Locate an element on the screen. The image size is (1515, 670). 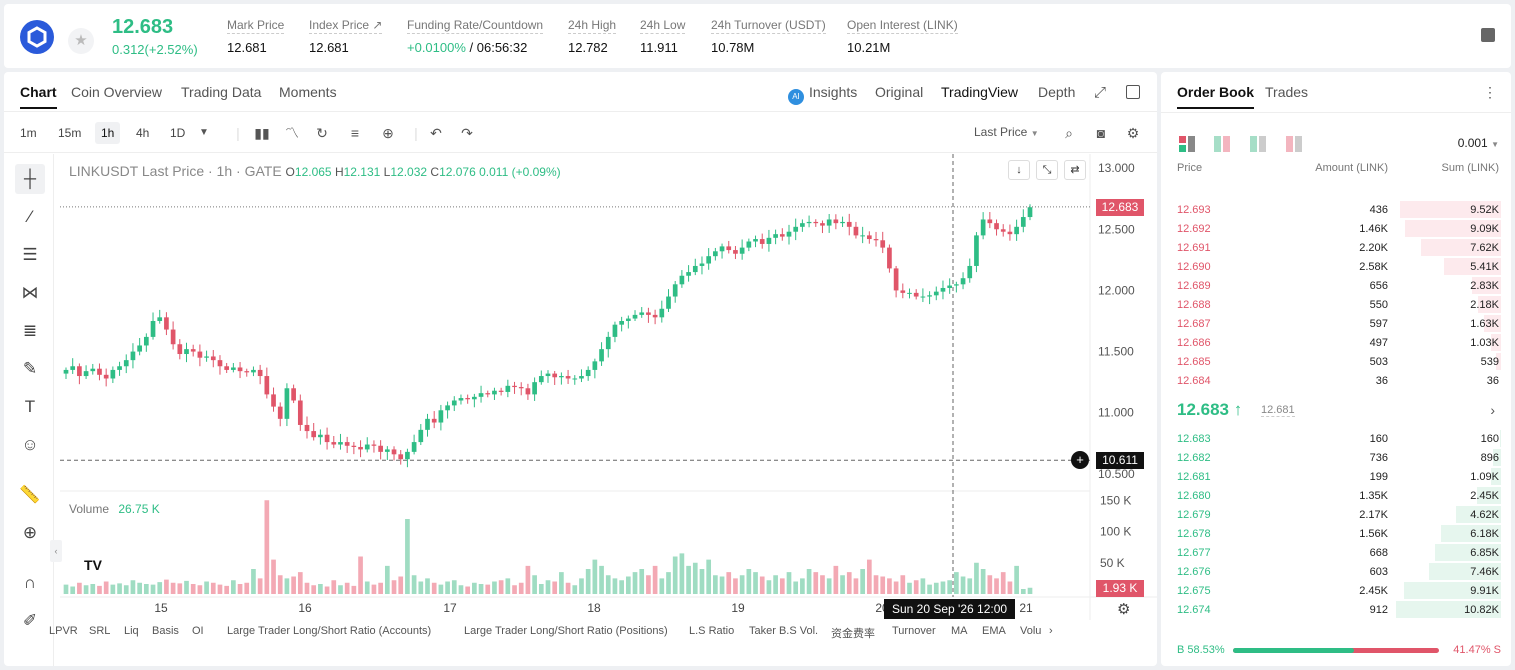
gear-icon: ⚙ is located at coordinates (1133, 133).